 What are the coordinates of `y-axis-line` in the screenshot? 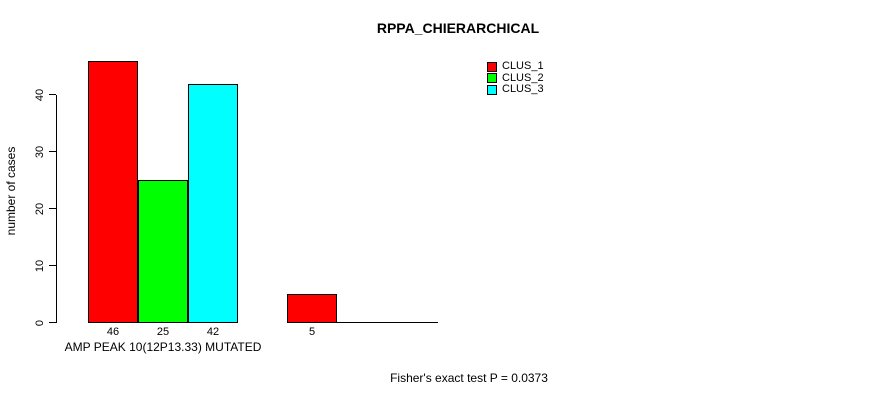 It's located at (56, 209).